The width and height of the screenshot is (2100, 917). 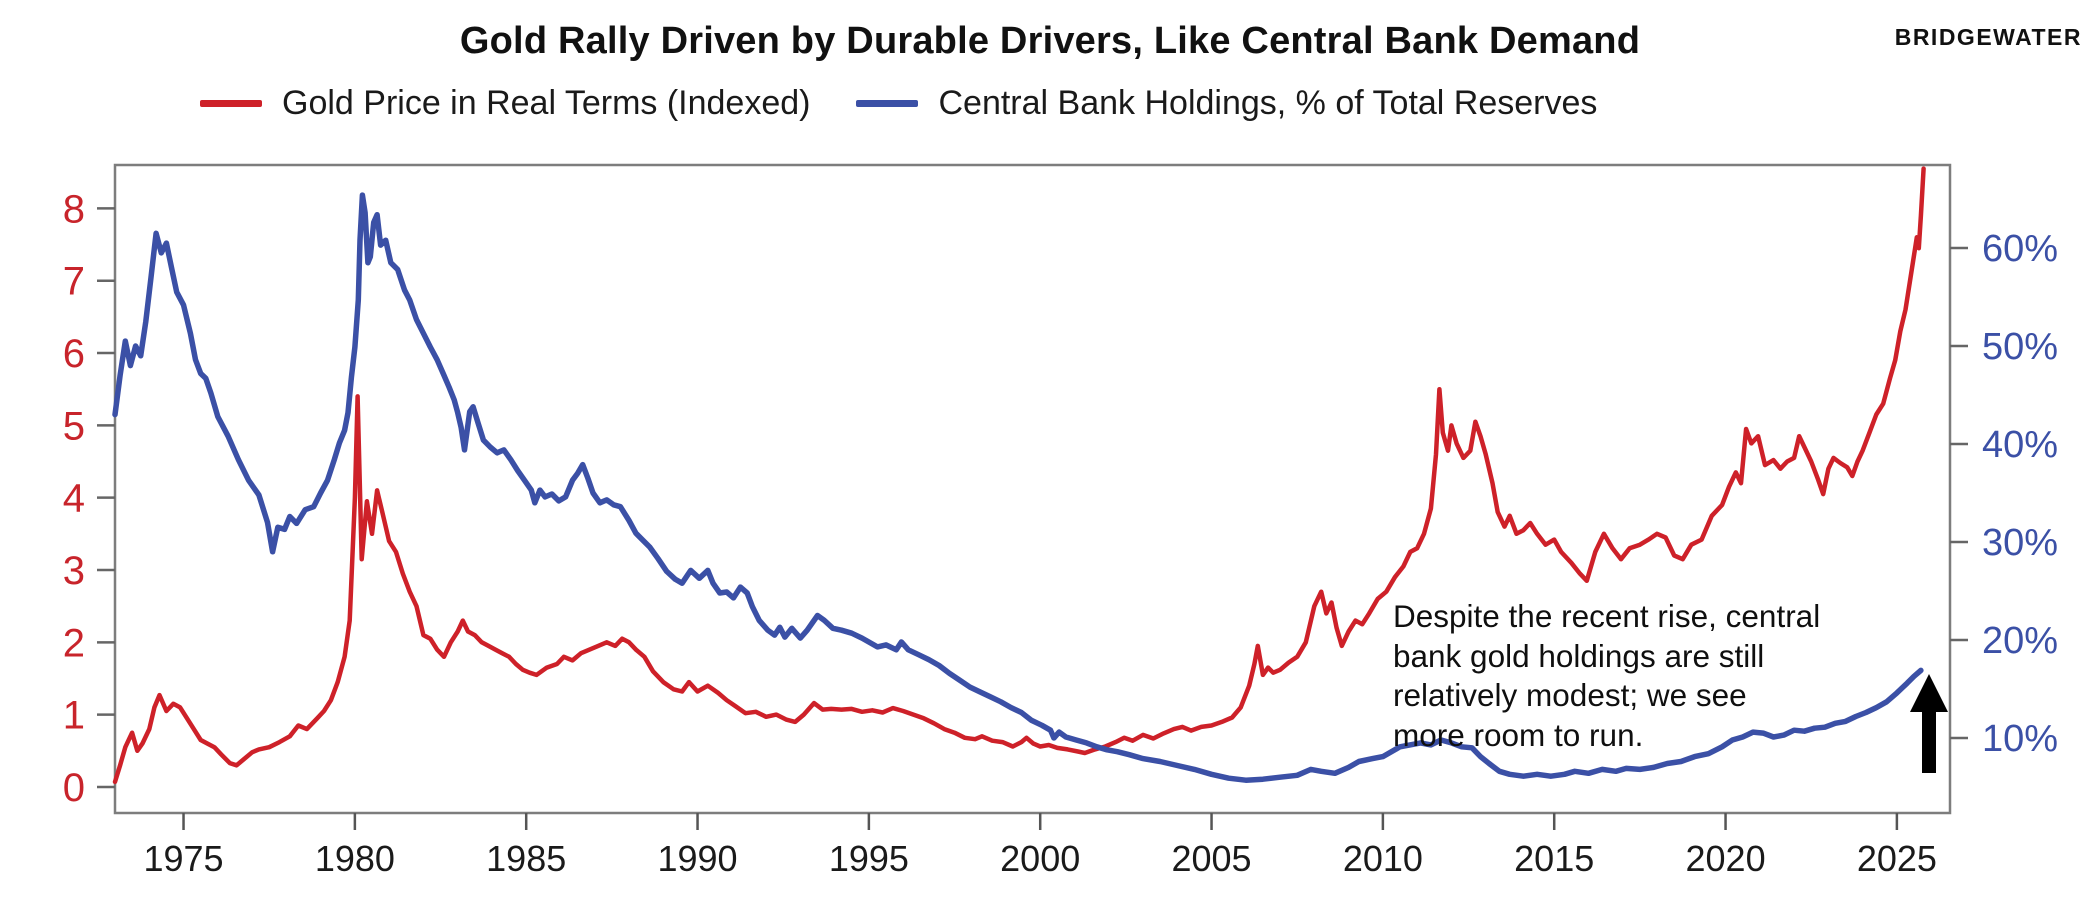 I want to click on x-axis-tick-label: 2000, so click(x=1040, y=858).